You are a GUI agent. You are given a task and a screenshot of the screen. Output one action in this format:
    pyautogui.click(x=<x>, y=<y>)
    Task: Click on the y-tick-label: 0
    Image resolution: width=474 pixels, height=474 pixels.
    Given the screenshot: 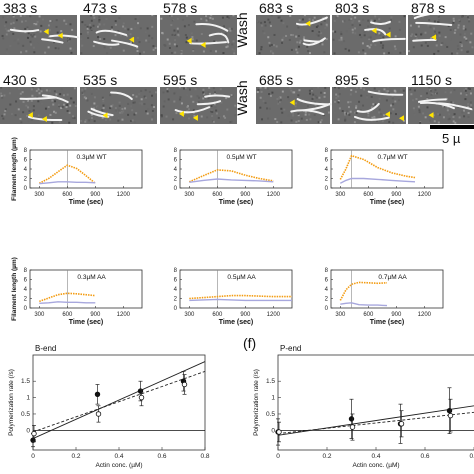 What is the action you would take?
    pyautogui.click(x=273, y=430)
    